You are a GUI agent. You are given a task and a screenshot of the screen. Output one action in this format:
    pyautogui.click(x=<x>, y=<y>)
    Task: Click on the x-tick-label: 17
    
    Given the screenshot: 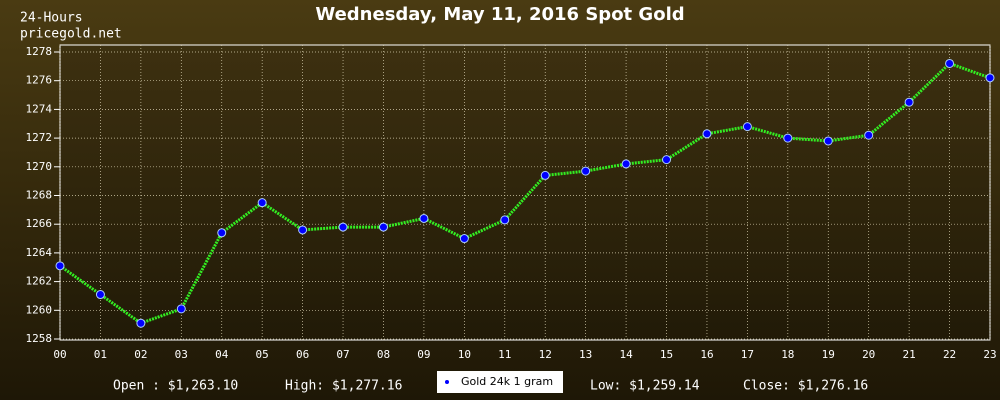 What is the action you would take?
    pyautogui.click(x=747, y=354)
    